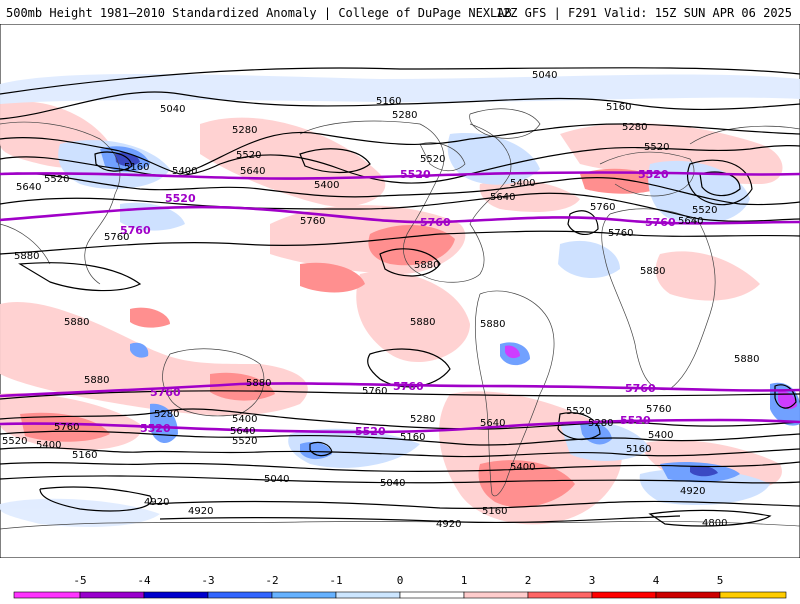 This screenshot has height=604, width=800. Describe the element at coordinates (136, 167) in the screenshot. I see `label-5160-3: 5160` at that location.